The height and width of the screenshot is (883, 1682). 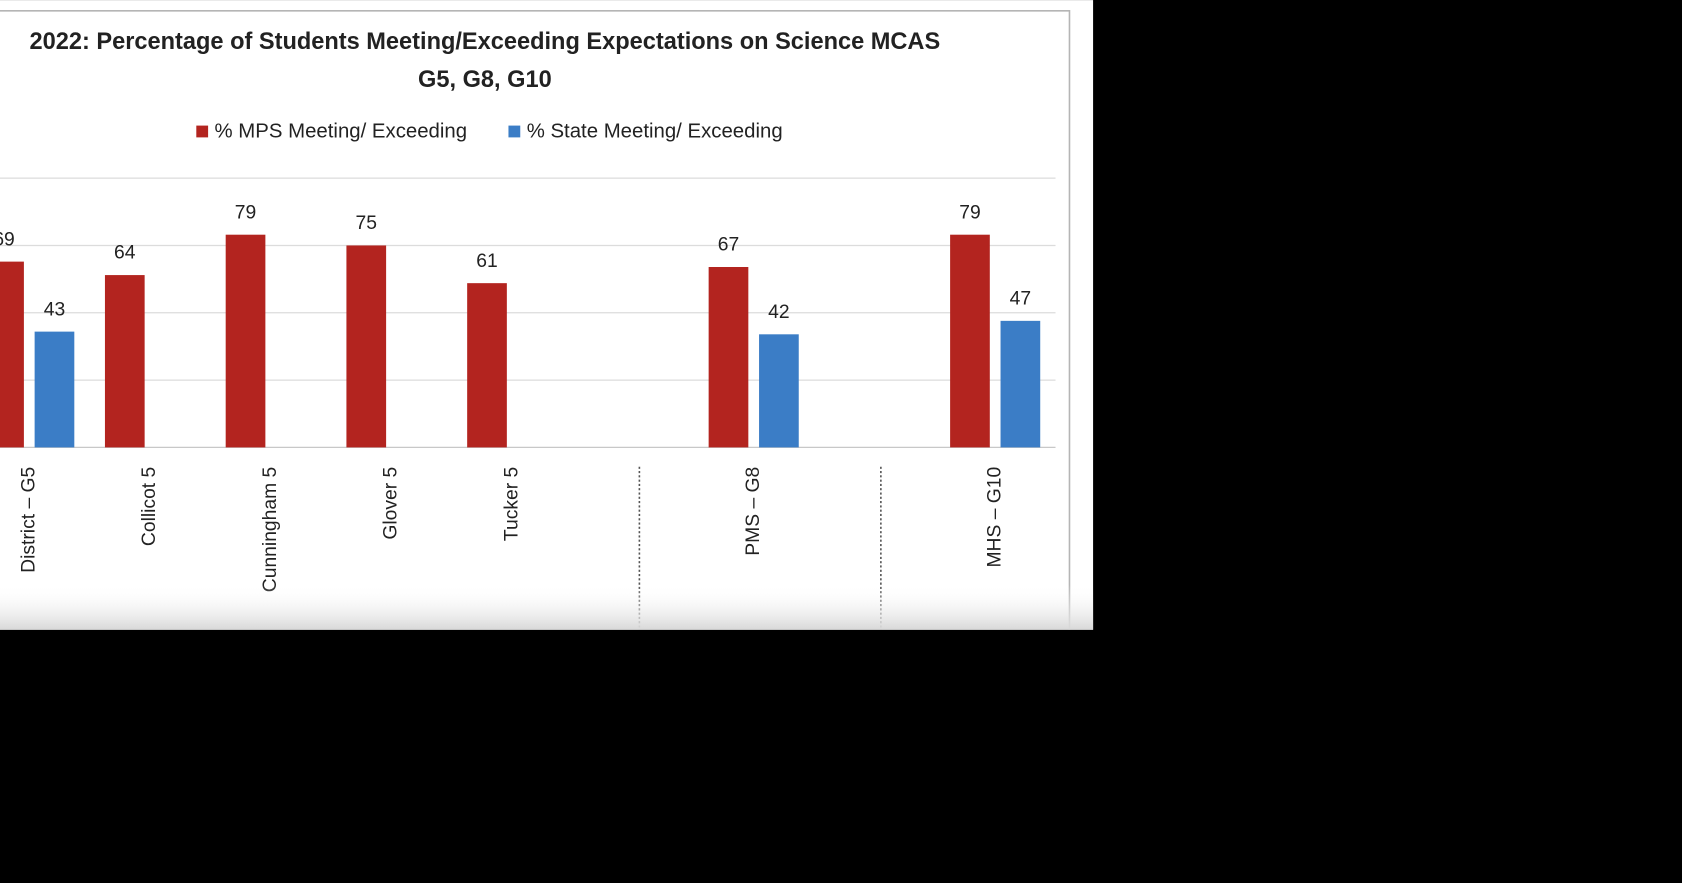 What do you see at coordinates (1020, 298) in the screenshot?
I see `value-label: 47` at bounding box center [1020, 298].